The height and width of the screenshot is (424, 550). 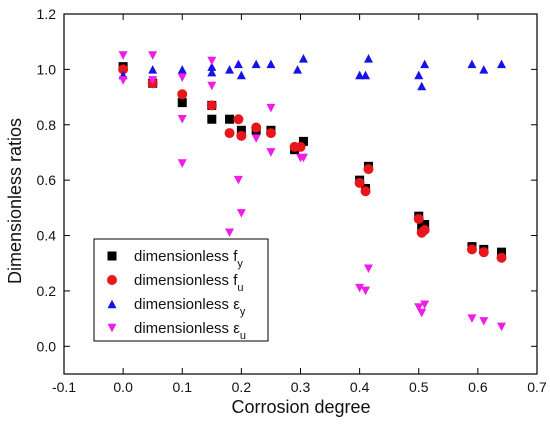 I want to click on y-axis-tick-label: 1.2, so click(x=47, y=14).